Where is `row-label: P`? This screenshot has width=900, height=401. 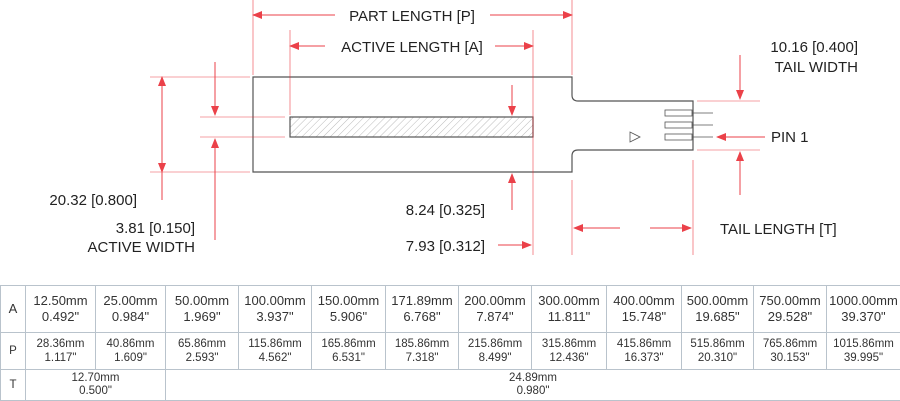
row-label: P is located at coordinates (13, 351).